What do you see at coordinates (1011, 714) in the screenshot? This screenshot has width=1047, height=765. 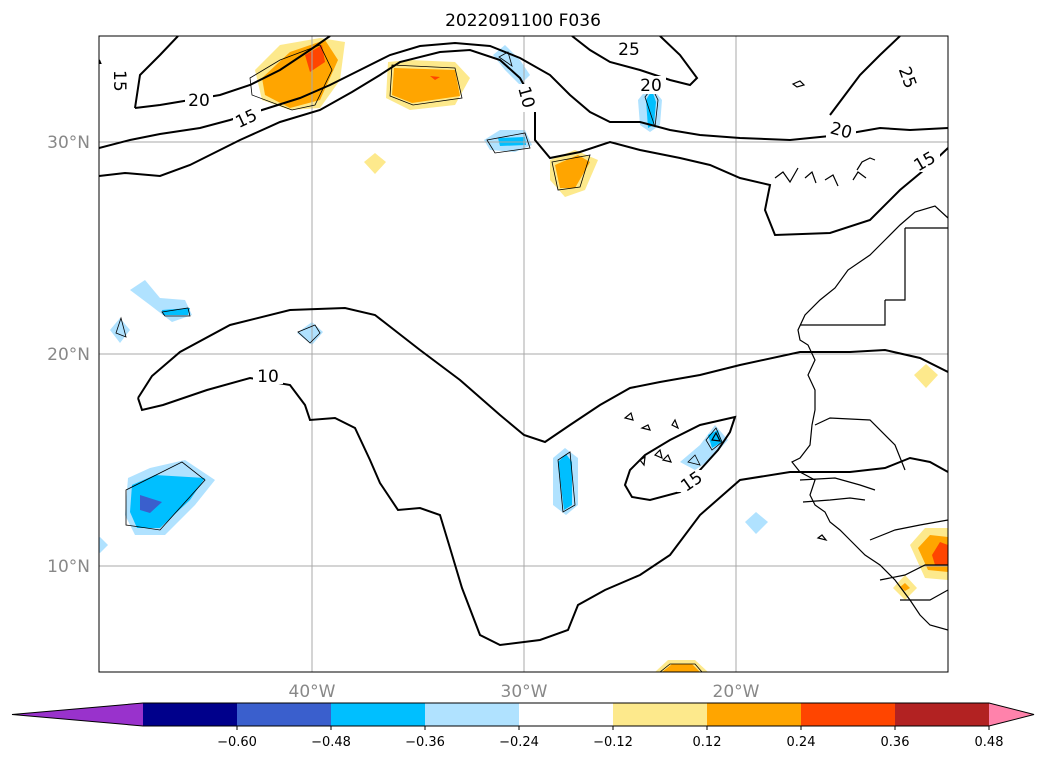 I see `colorbar-extend-high` at bounding box center [1011, 714].